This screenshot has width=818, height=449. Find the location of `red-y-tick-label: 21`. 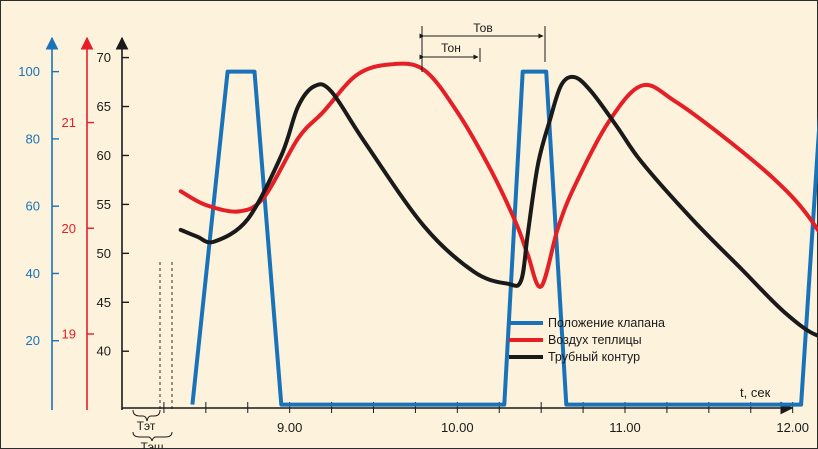

red-y-tick-label: 21 is located at coordinates (69, 122).